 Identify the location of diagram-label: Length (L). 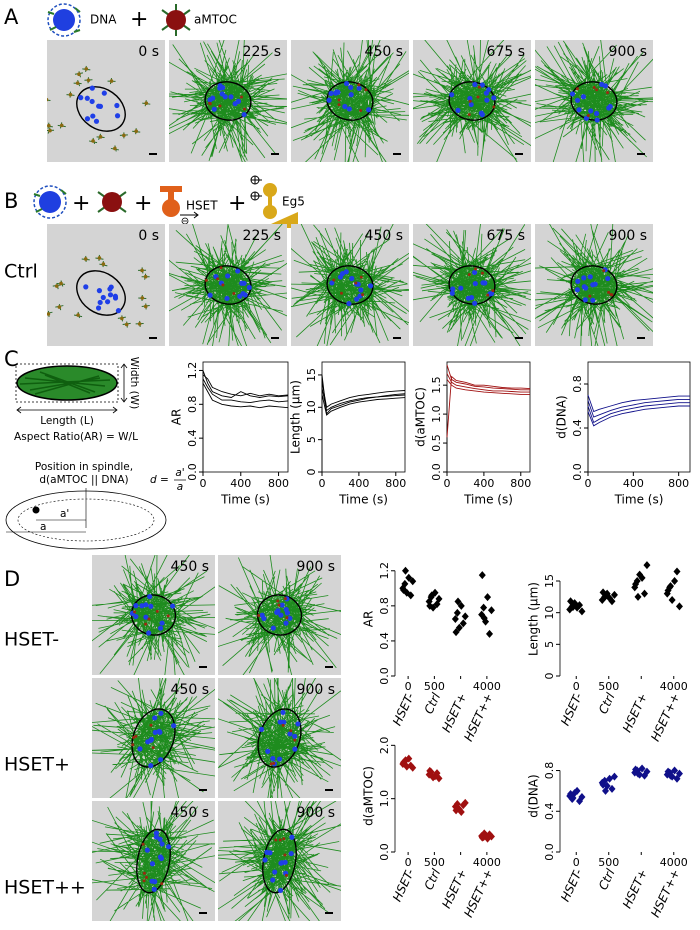
(67, 421).